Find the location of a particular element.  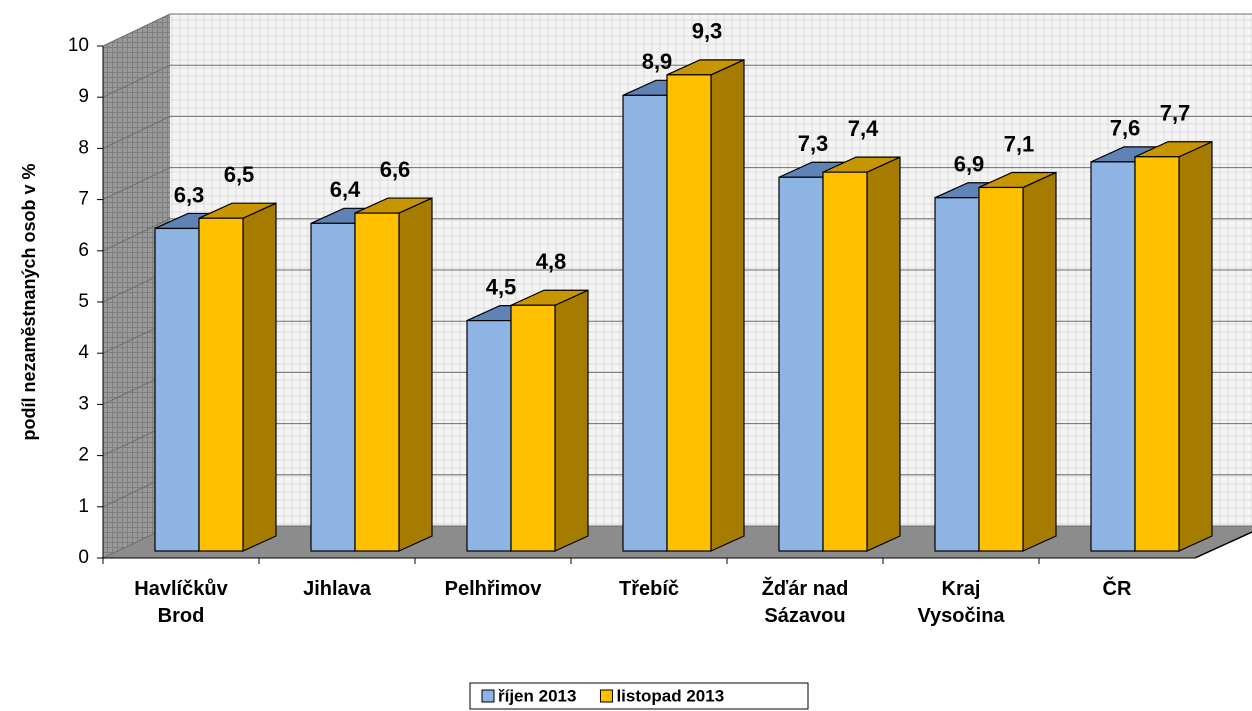

legend-label: listopad 2013 is located at coordinates (670, 695).